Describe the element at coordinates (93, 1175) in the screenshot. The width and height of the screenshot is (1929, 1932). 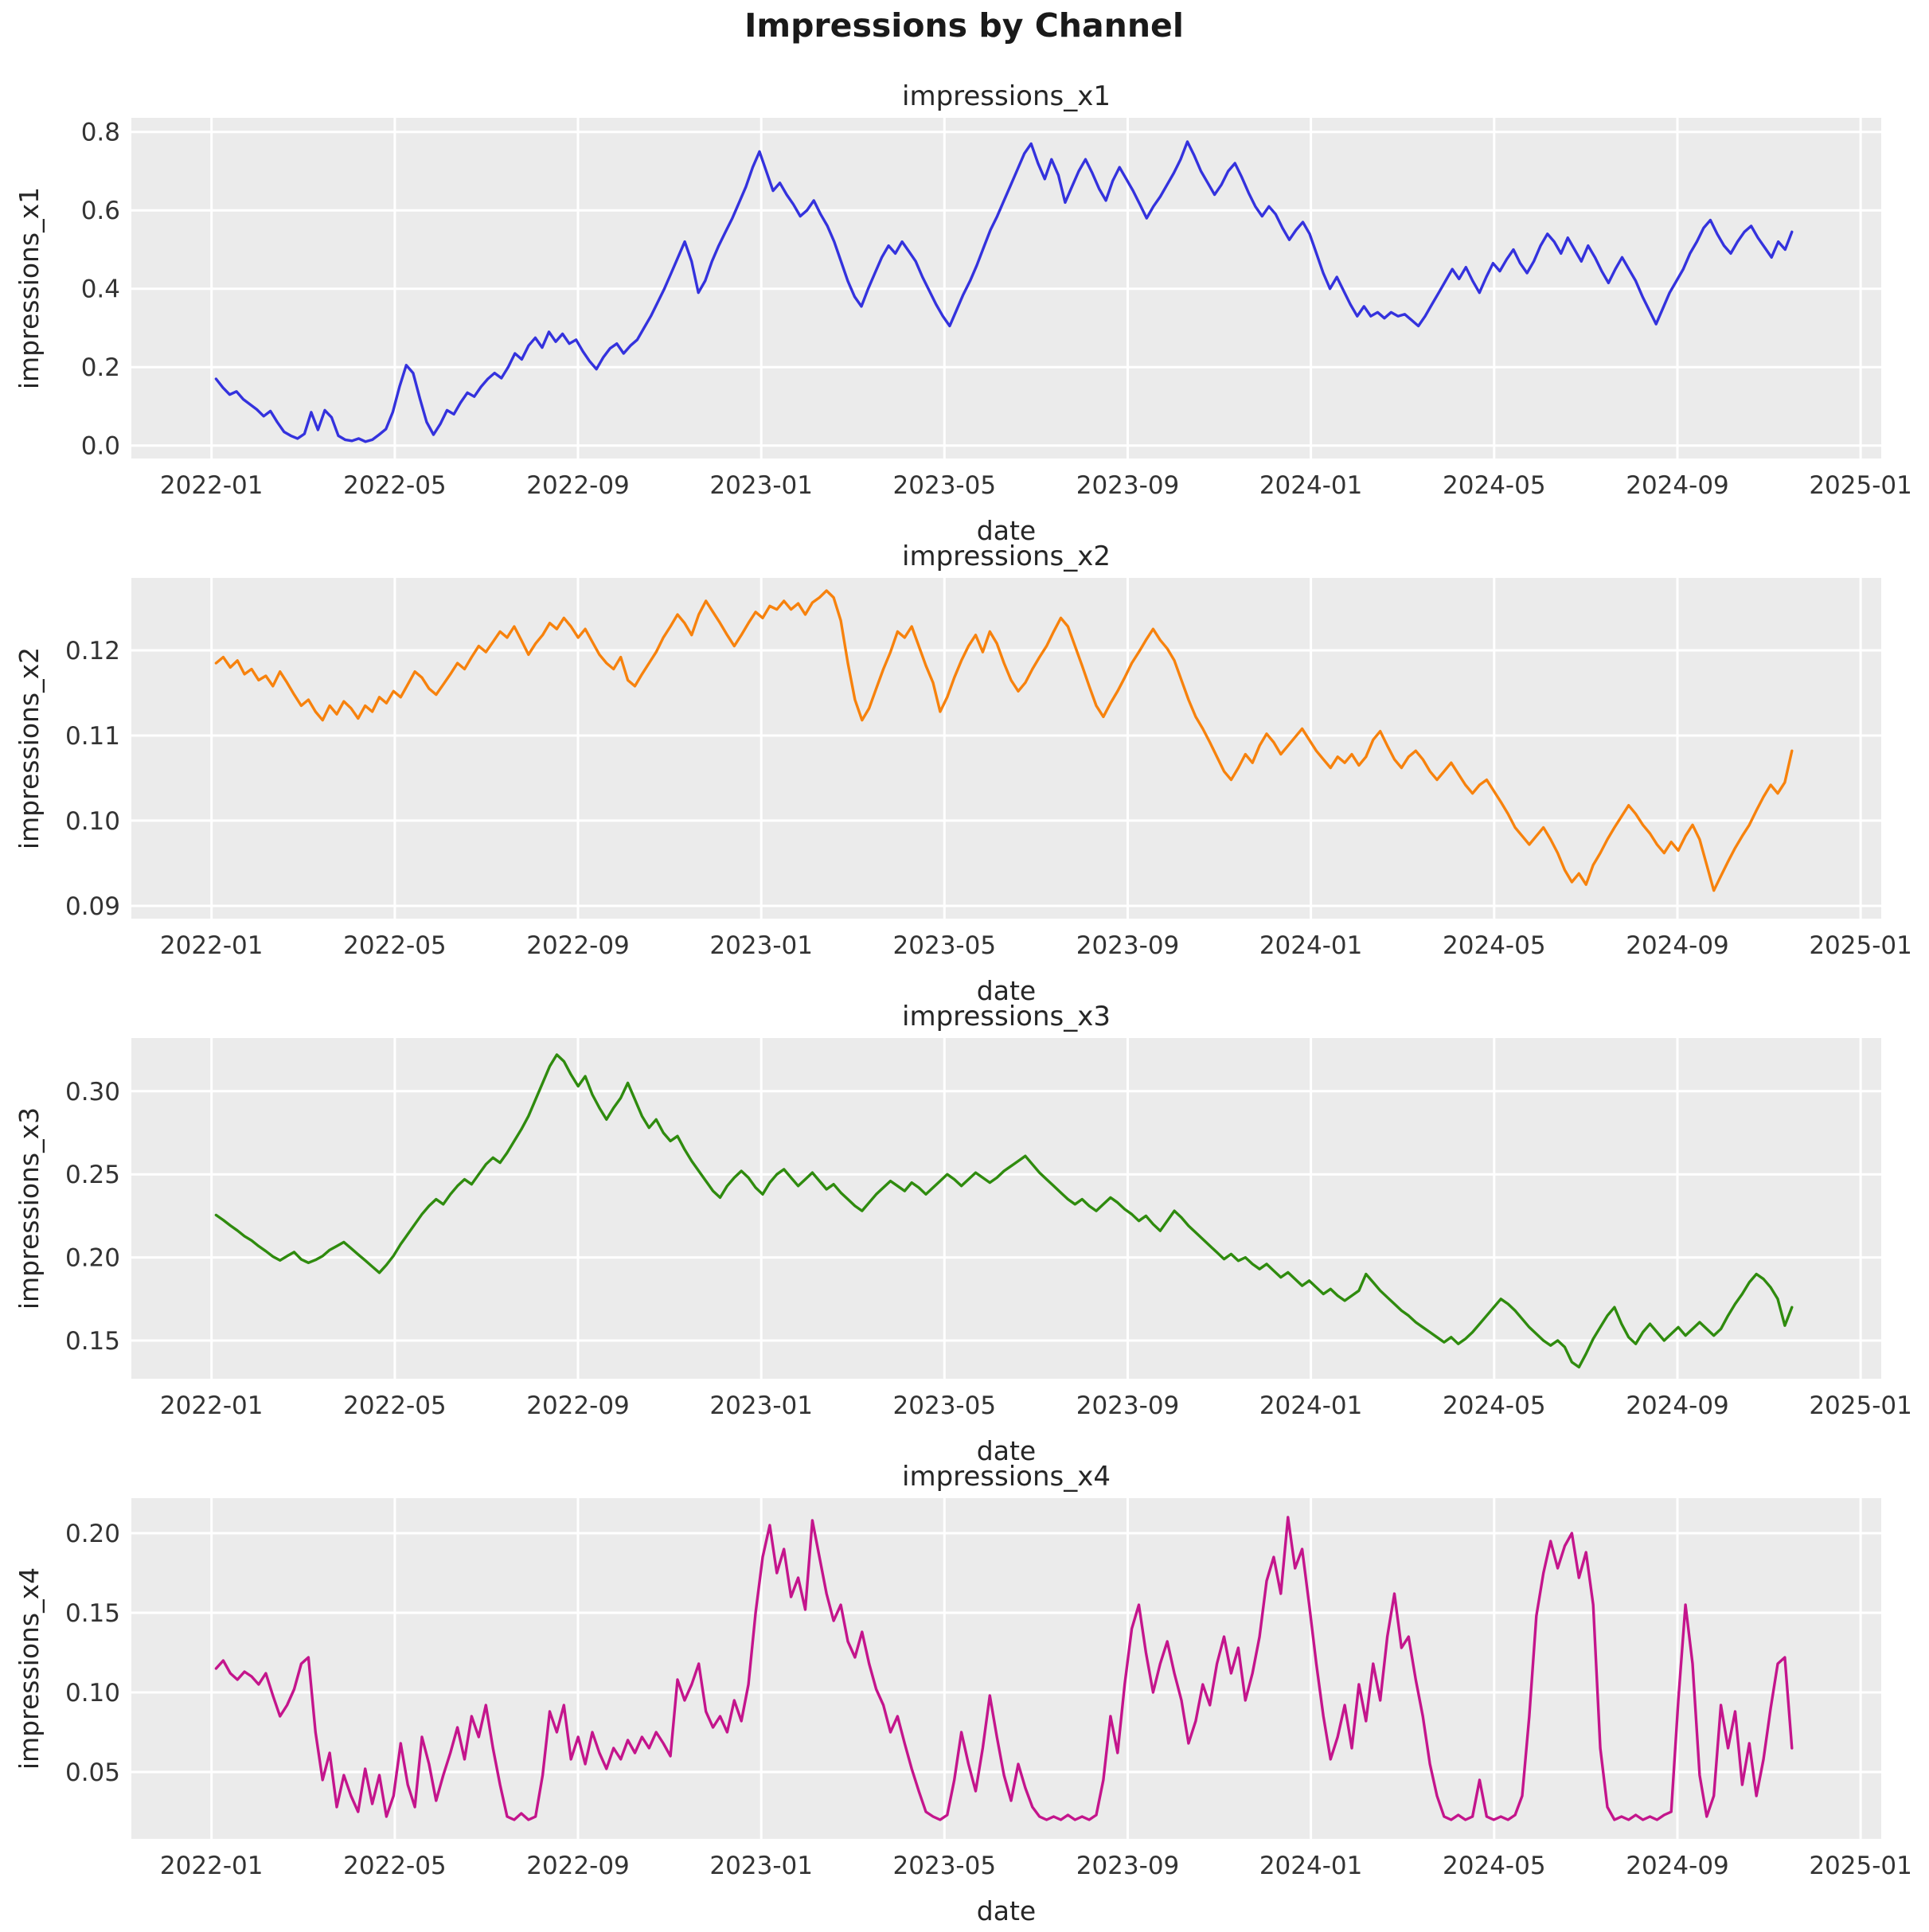
I see `y-tick-label: 0.25` at that location.